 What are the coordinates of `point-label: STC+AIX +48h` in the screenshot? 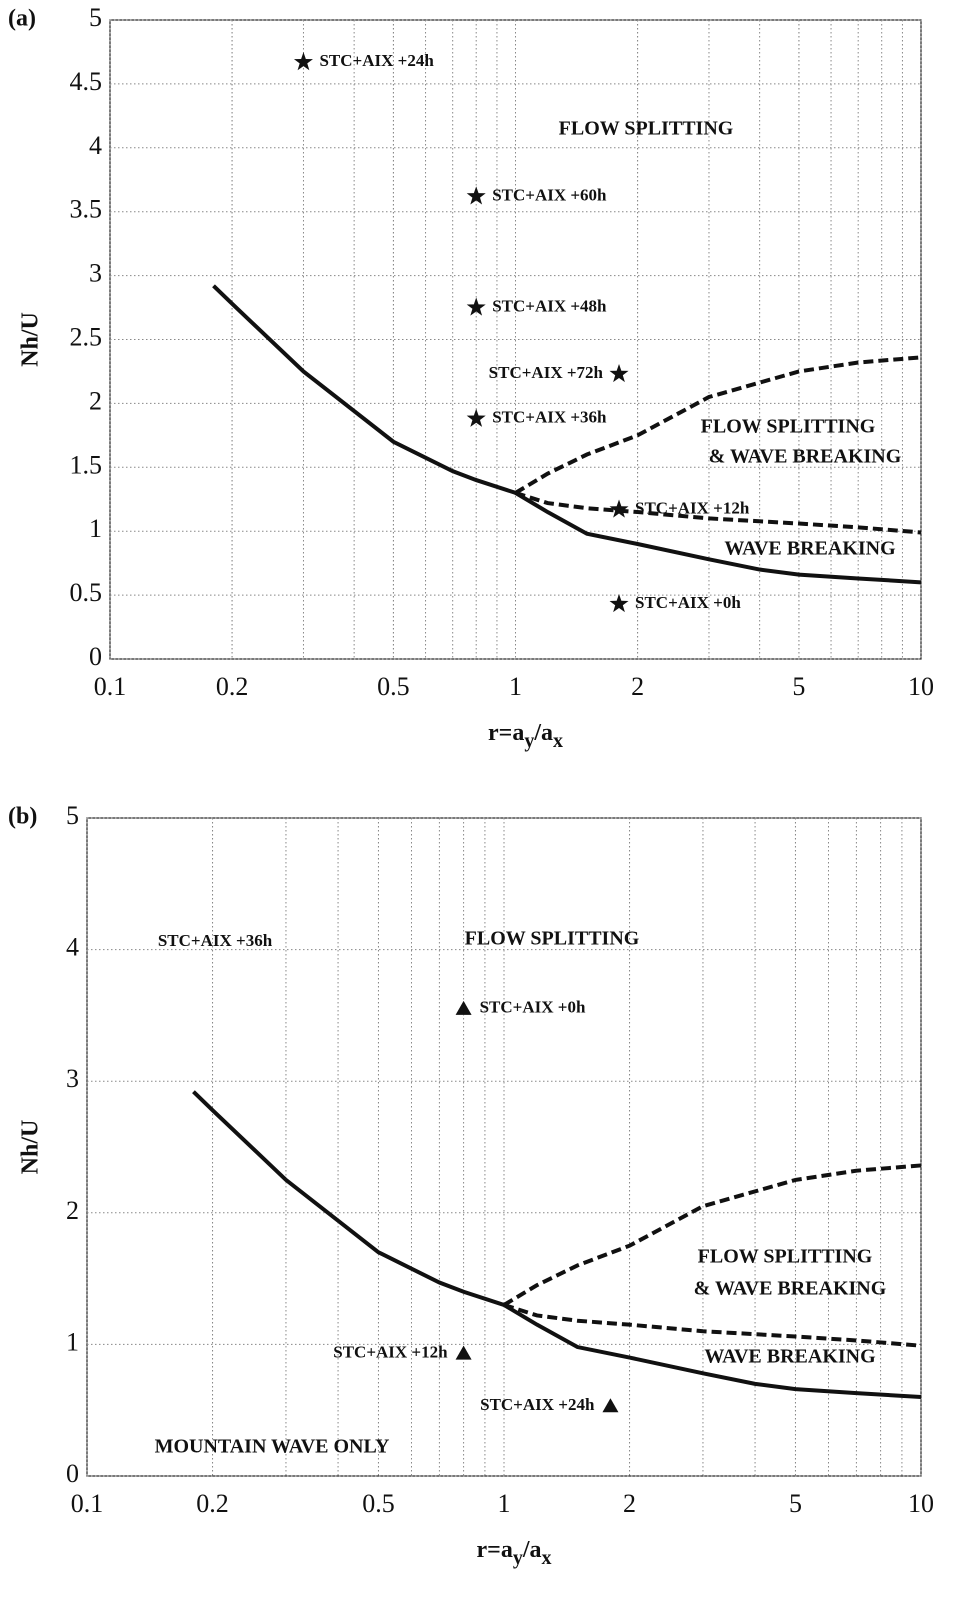 It's located at (549, 305).